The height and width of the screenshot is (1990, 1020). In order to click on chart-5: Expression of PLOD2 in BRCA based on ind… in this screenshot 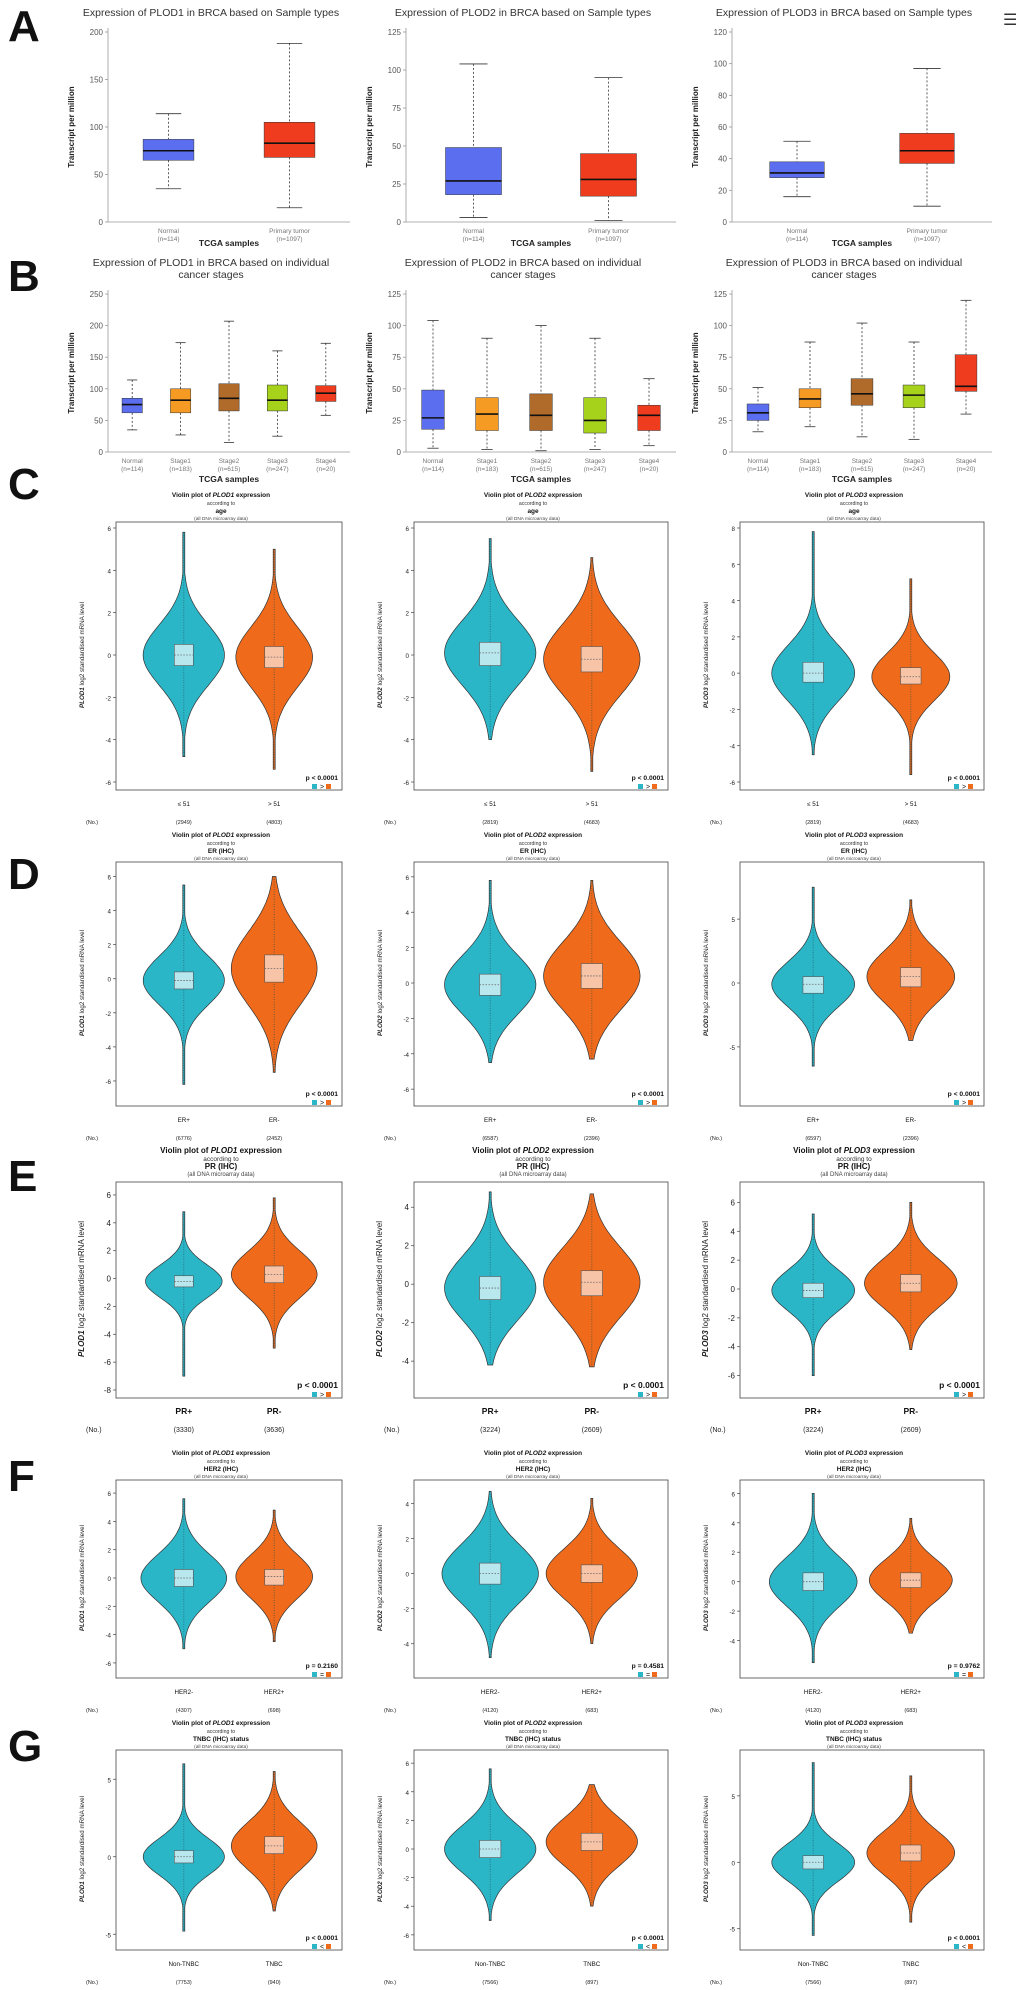, I will do `click(520, 370)`.